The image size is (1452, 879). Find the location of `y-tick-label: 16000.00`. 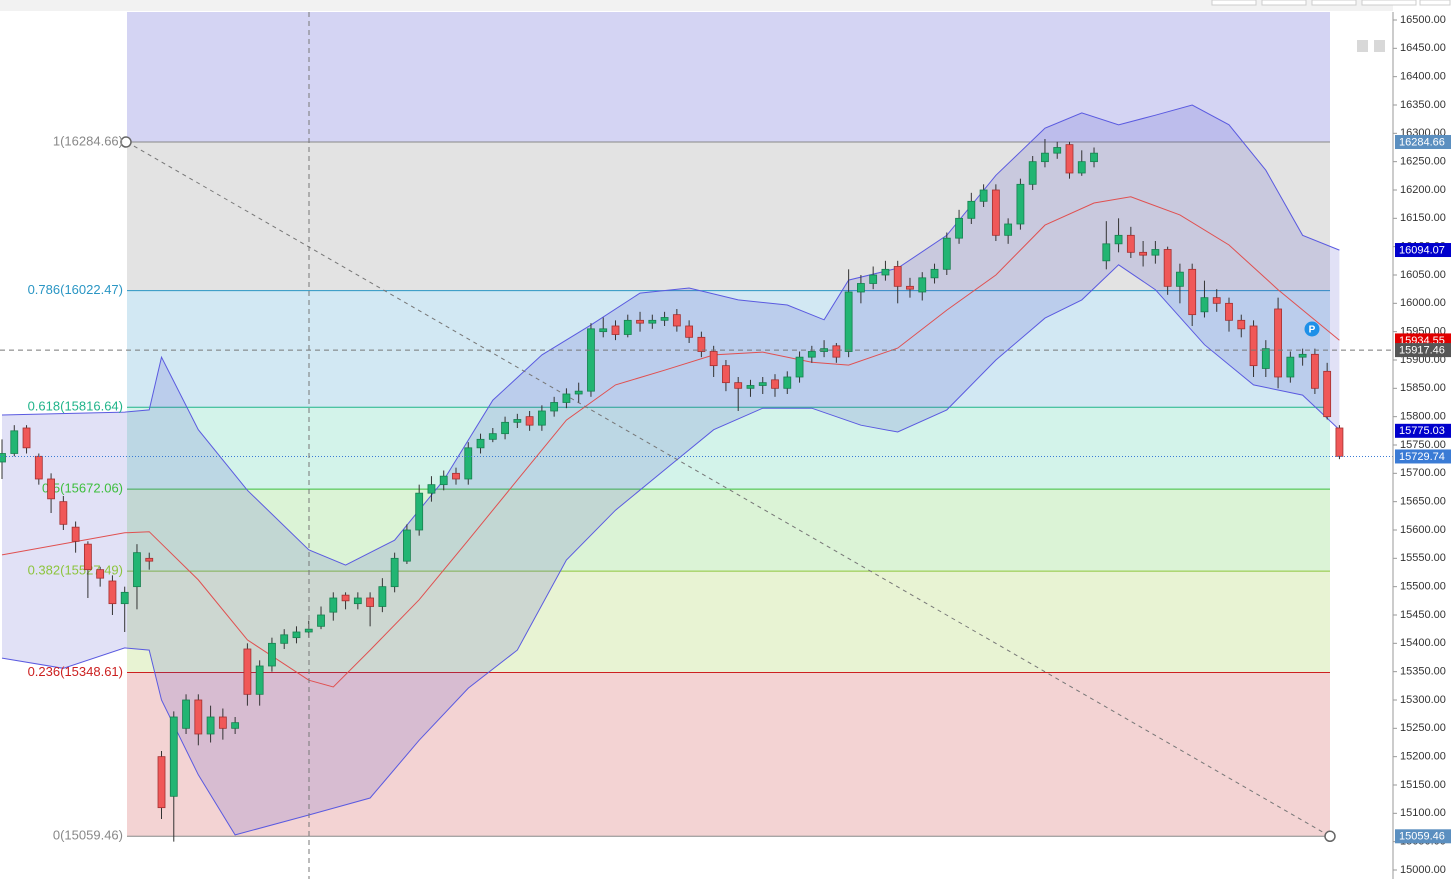

y-tick-label: 16000.00 is located at coordinates (1423, 303).